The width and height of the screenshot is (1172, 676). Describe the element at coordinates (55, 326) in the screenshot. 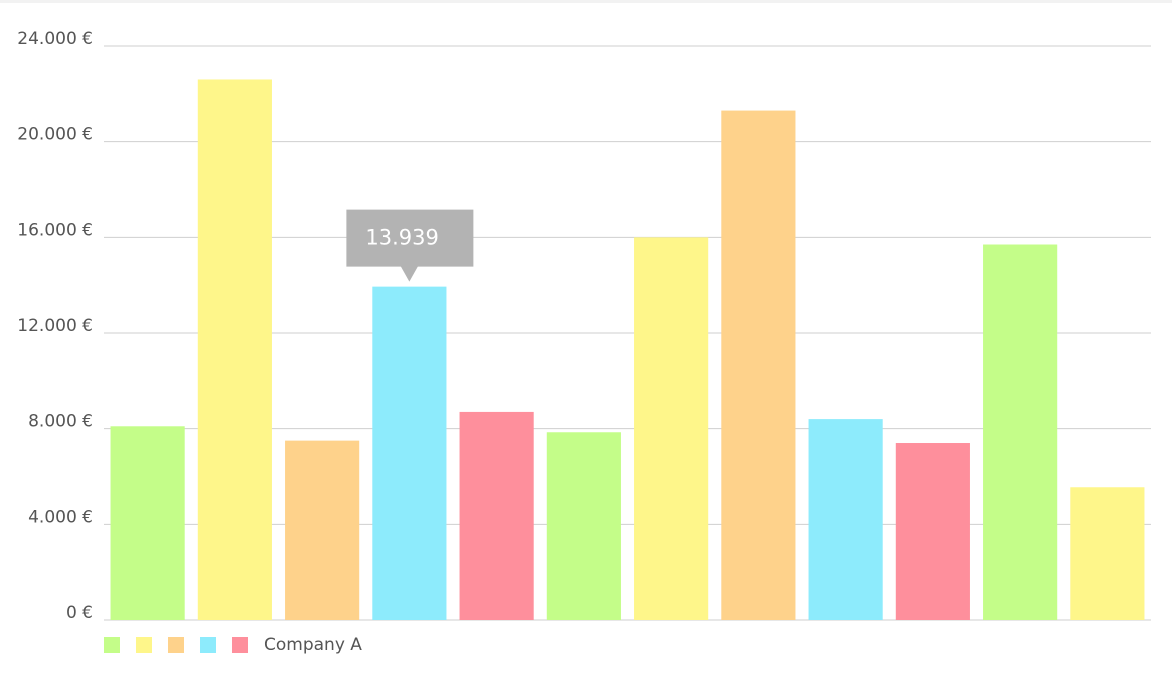

I see `y-tick-label: 12.000 €` at that location.